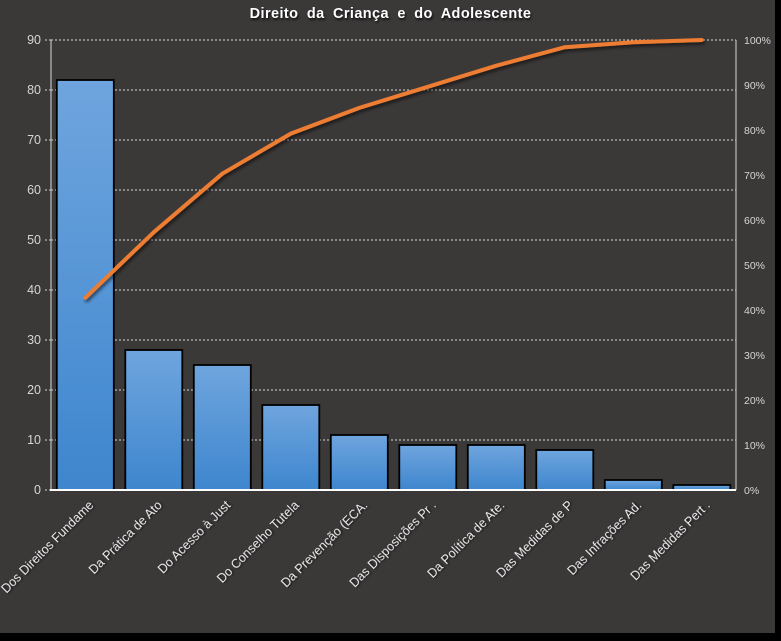 This screenshot has width=781, height=641. I want to click on y-axis-label-right: 30%, so click(754, 356).